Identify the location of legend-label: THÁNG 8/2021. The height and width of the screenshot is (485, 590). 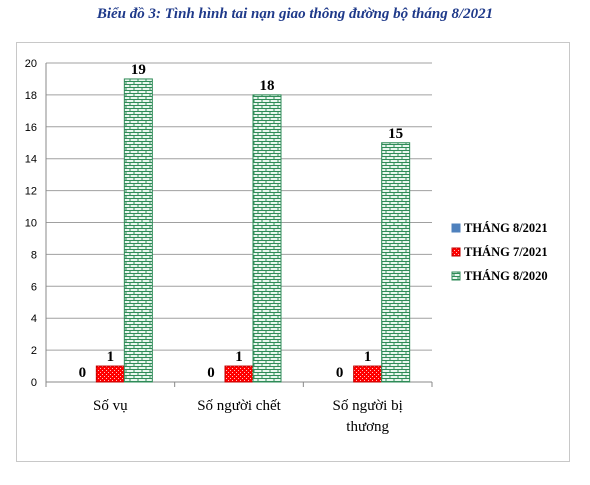
(506, 228).